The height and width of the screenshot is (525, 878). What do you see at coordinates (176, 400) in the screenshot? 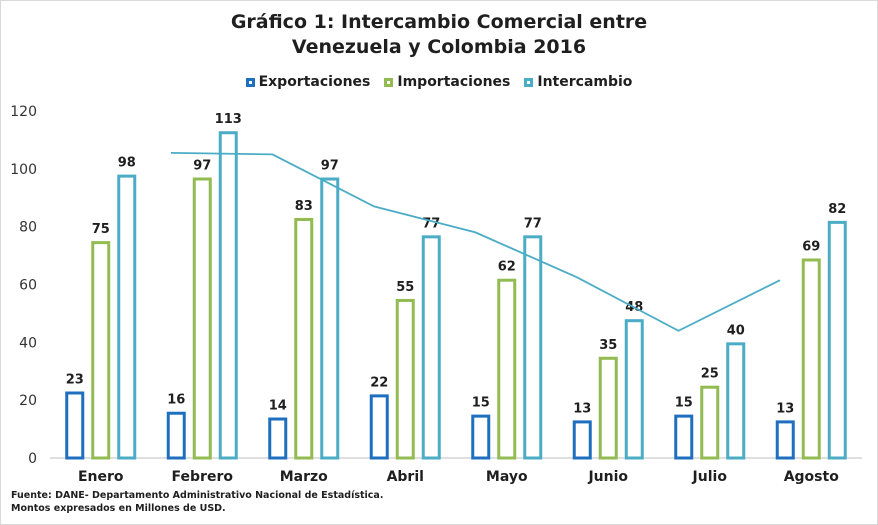
I see `data-label: 16` at bounding box center [176, 400].